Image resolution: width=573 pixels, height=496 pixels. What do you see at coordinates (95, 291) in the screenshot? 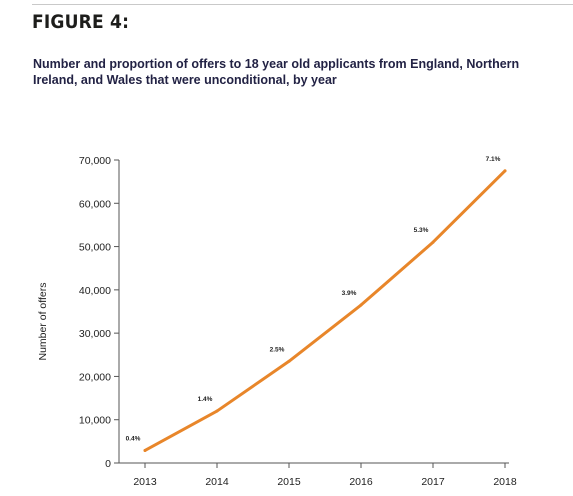
I see `y-tick-label: 40,000` at bounding box center [95, 291].